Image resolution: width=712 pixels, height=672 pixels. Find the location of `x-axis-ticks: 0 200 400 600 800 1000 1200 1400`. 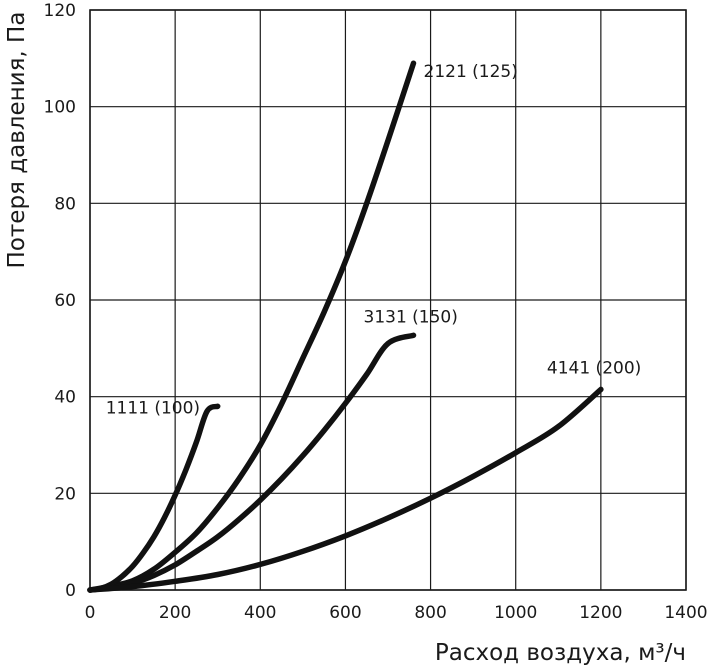

x-axis-ticks: 0 200 400 600 800 1000 1200 1400 is located at coordinates (396, 613).